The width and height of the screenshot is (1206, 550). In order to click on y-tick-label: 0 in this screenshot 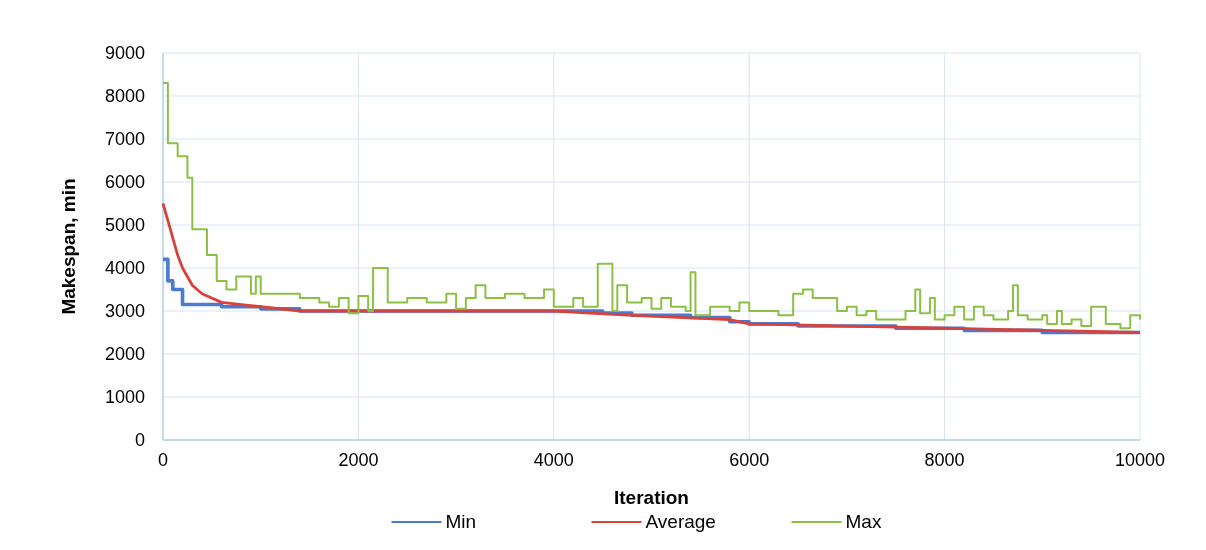, I will do `click(139, 440)`.